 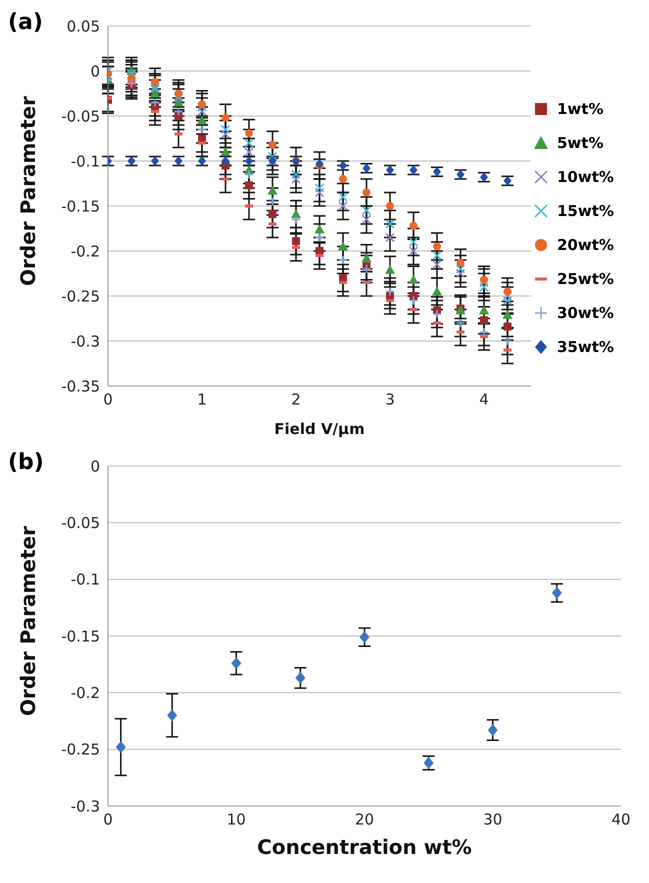 What do you see at coordinates (492, 819) in the screenshot?
I see `x-tick-label: 30` at bounding box center [492, 819].